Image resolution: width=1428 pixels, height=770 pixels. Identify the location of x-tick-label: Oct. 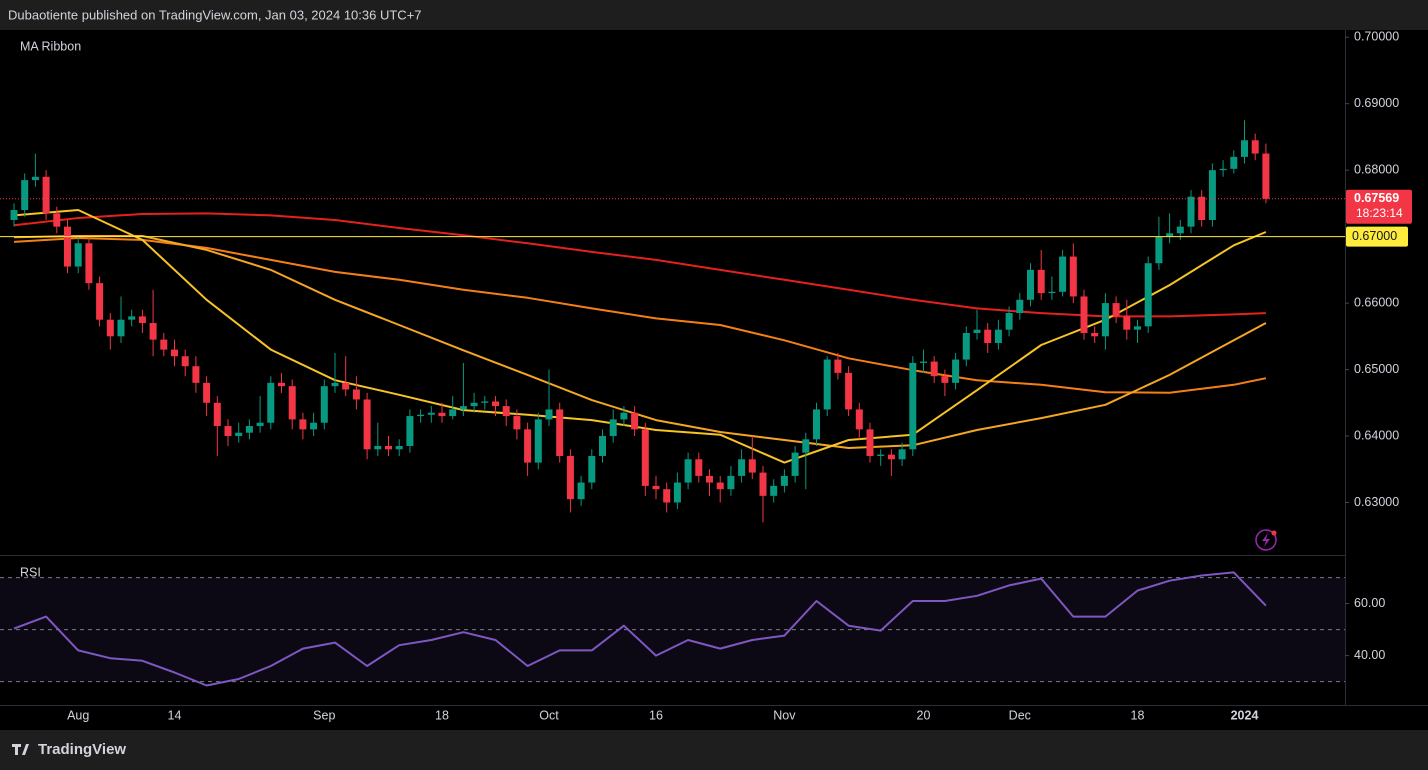
(549, 715).